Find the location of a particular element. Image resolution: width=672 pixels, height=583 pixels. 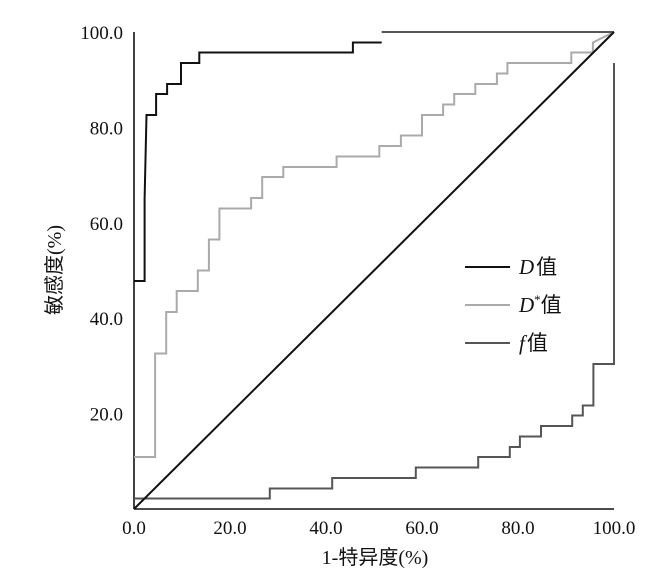

y-tick-label: 60.0 is located at coordinates (106, 224).